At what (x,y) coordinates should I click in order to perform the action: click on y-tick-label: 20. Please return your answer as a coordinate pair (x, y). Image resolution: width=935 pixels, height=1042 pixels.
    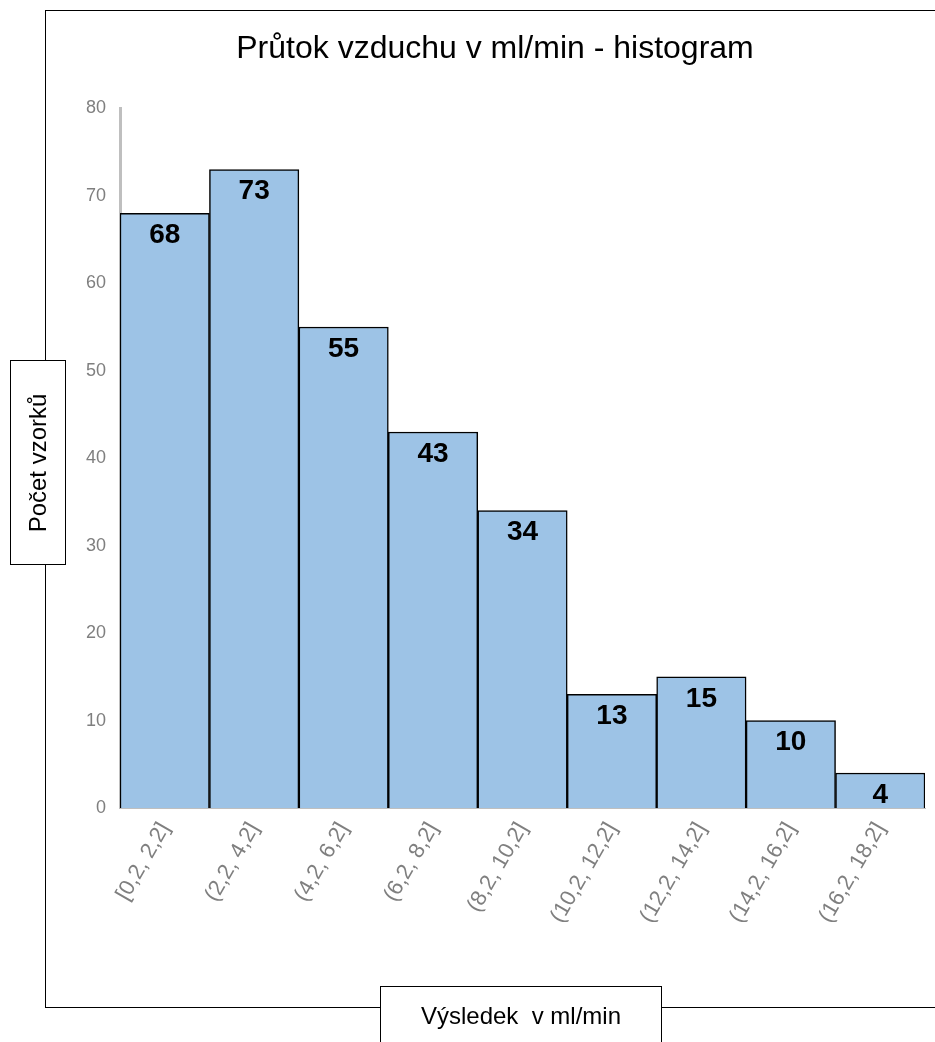
    Looking at the image, I should click on (95, 632).